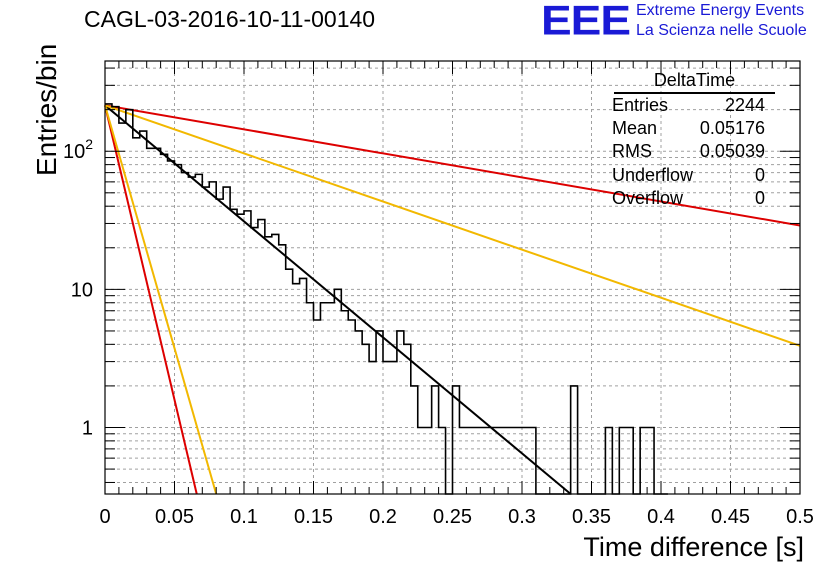  Describe the element at coordinates (635, 128) in the screenshot. I see `stats-label: Mean` at that location.